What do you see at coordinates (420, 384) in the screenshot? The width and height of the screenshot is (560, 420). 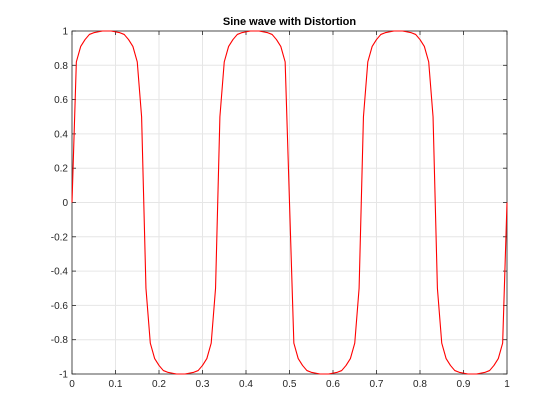 I see `x-tick-label: 0.8` at bounding box center [420, 384].